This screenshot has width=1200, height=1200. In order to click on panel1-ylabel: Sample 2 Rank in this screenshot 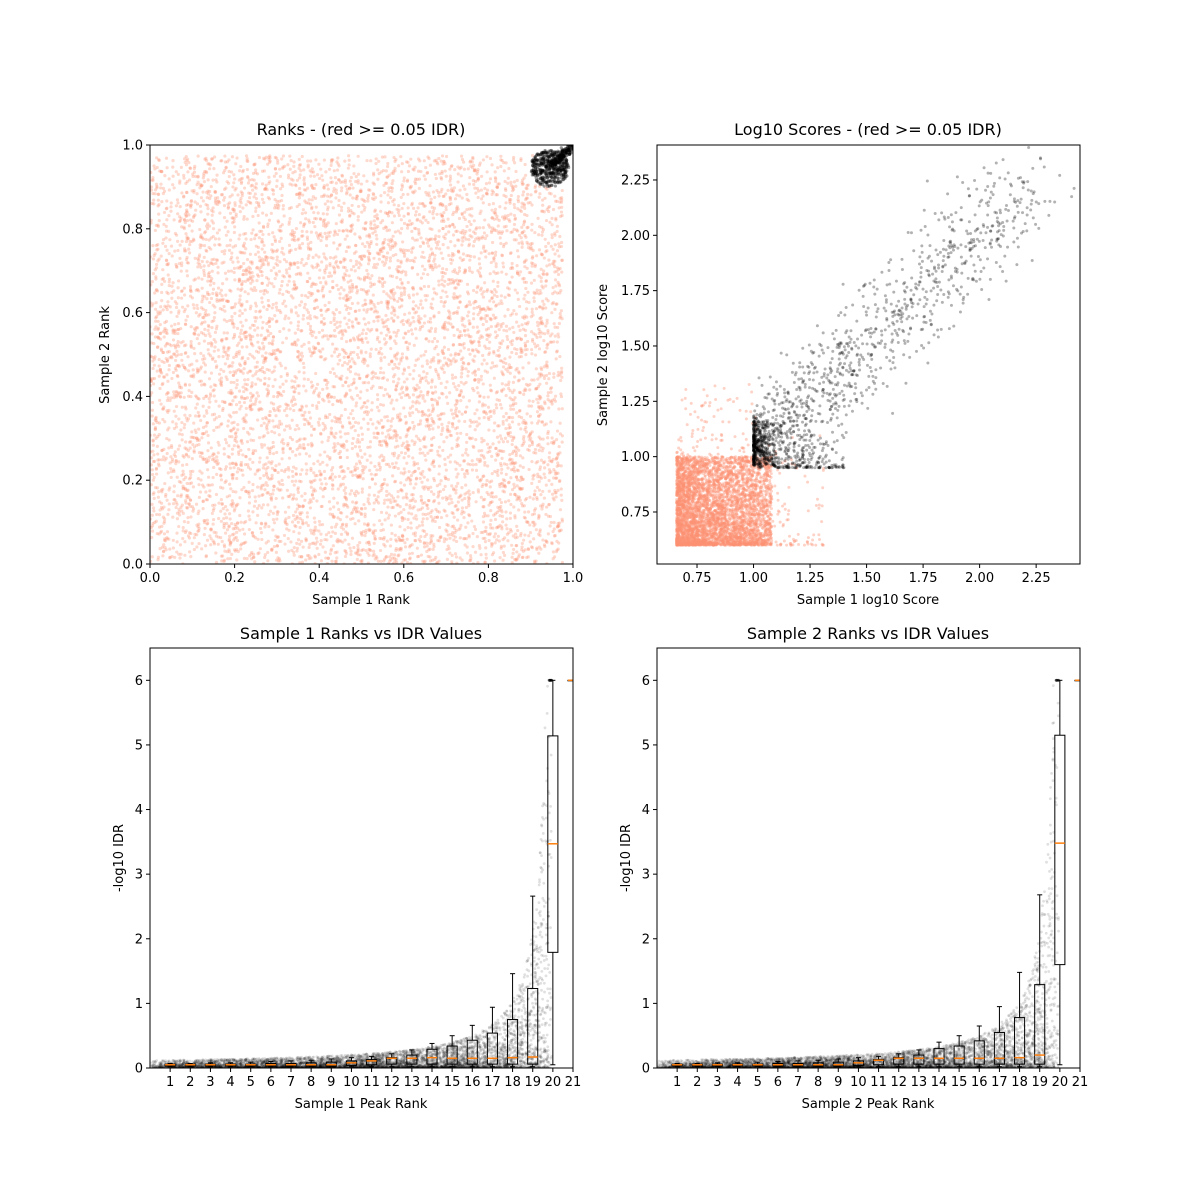, I will do `click(105, 355)`.